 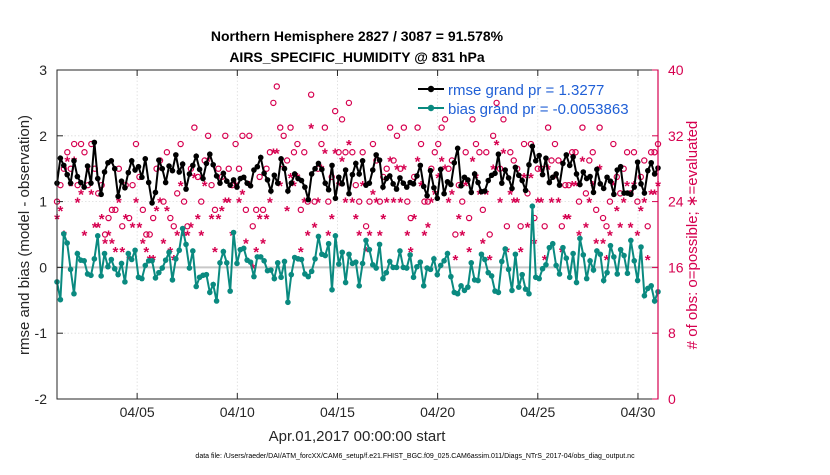 I want to click on x-tick-label: 04/05, so click(x=137, y=412).